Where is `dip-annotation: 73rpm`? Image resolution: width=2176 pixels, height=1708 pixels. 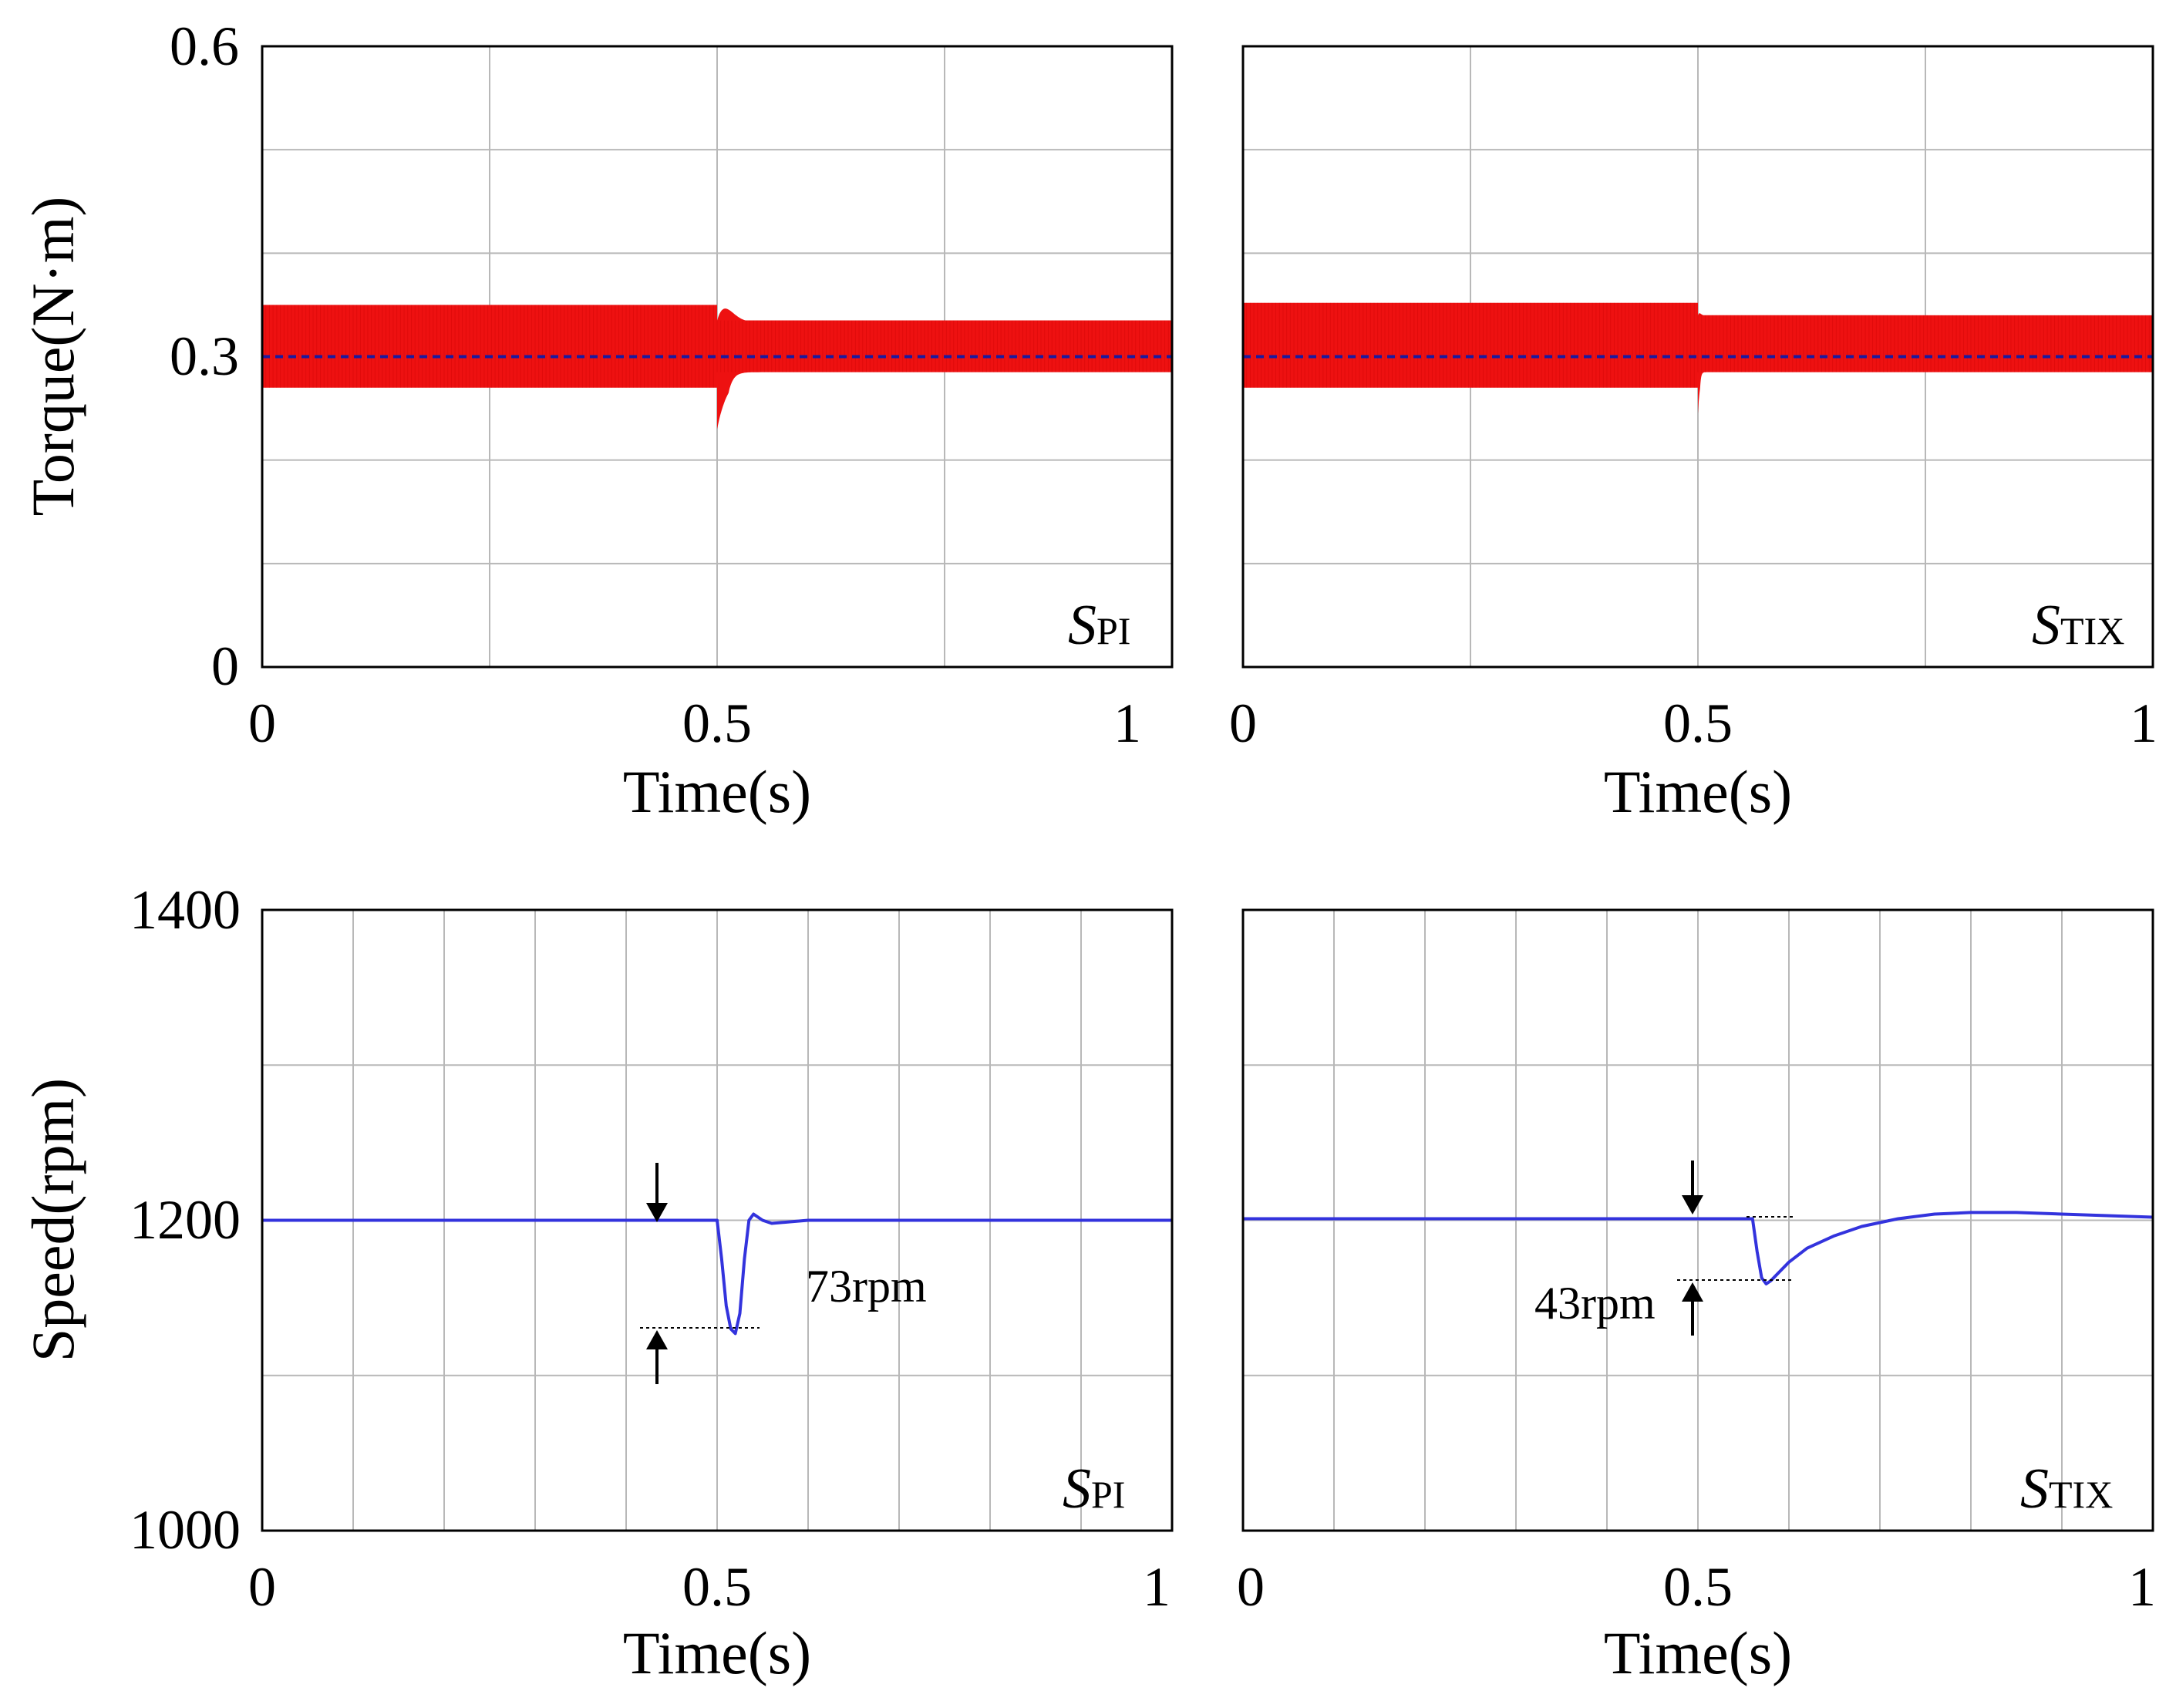 dip-annotation: 73rpm is located at coordinates (783, 1274).